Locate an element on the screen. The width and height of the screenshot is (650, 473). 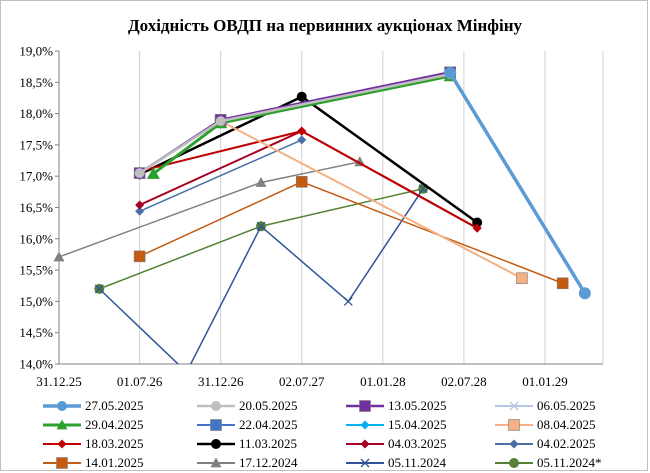
legend-label: 18.03.2025 is located at coordinates (114, 443).